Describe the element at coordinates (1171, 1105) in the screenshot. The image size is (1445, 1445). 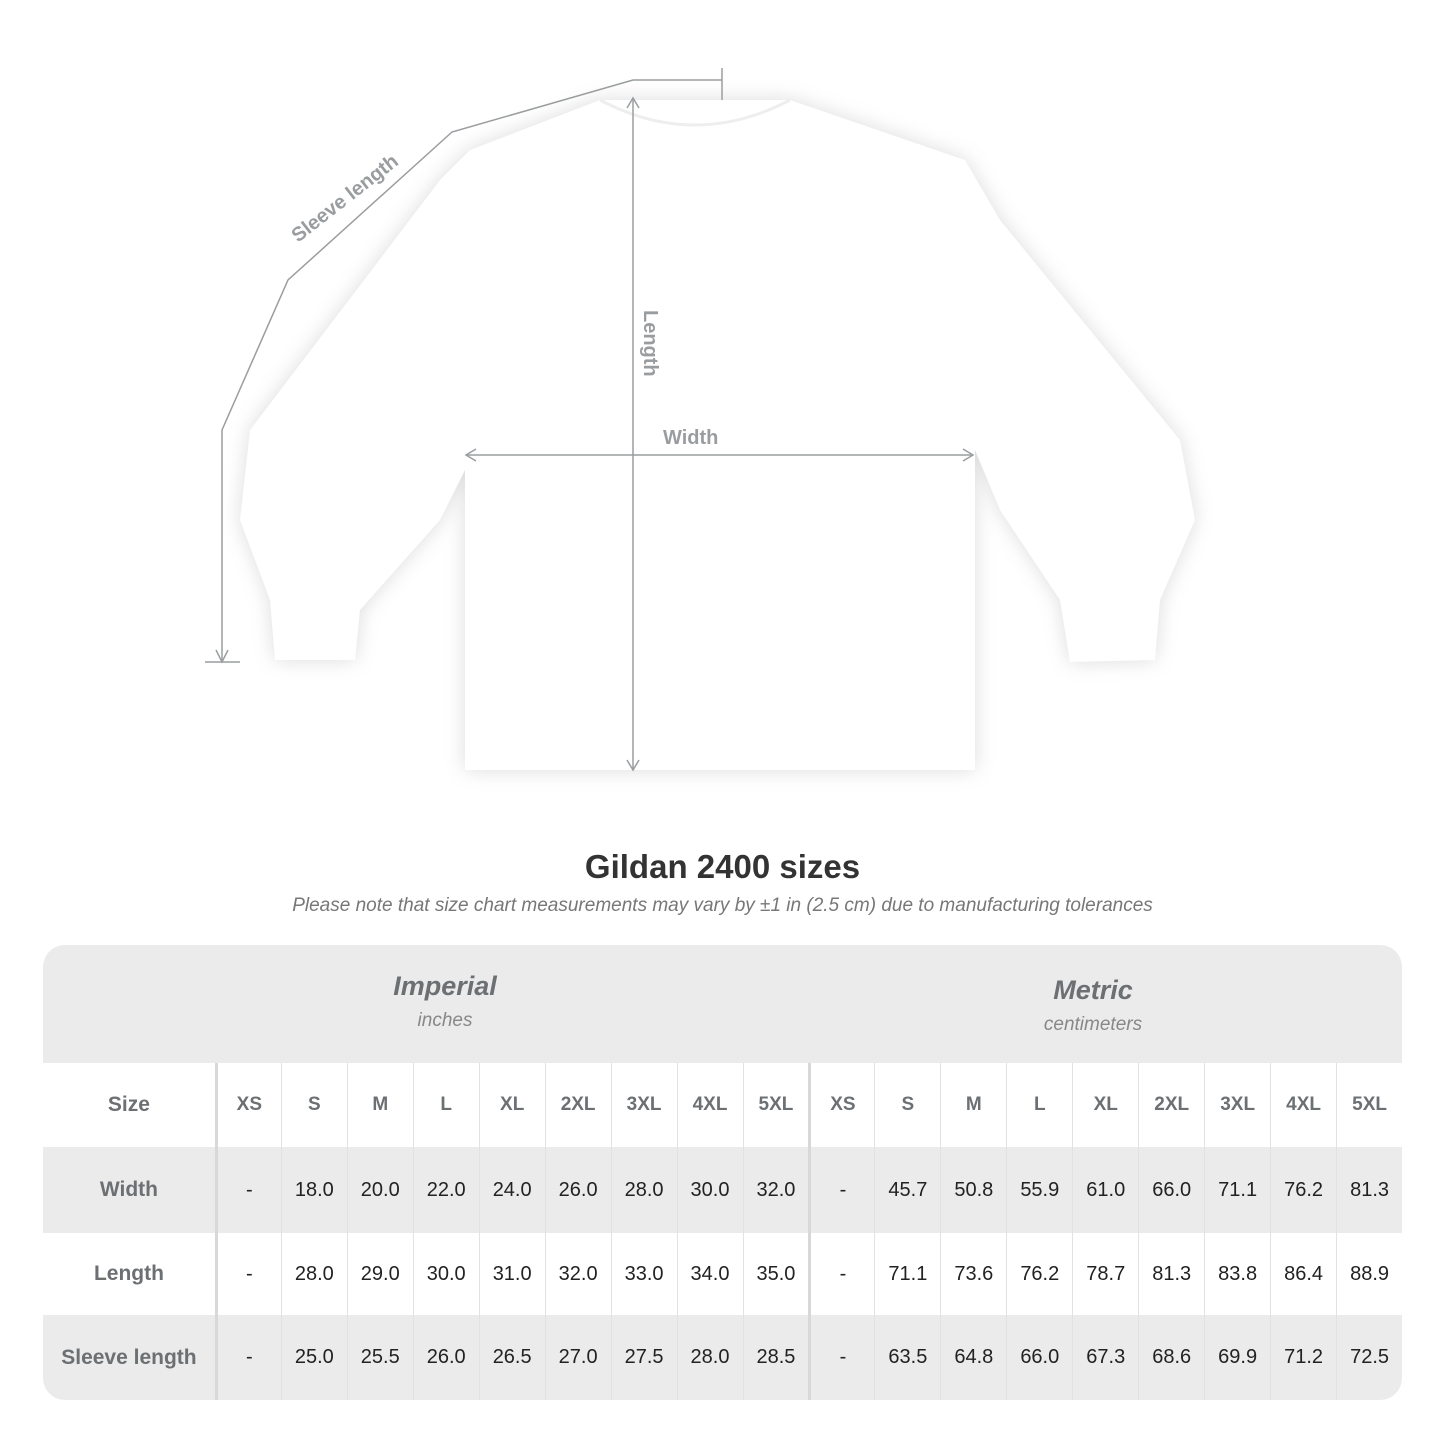
I see `metric-size-header: 2XL` at that location.